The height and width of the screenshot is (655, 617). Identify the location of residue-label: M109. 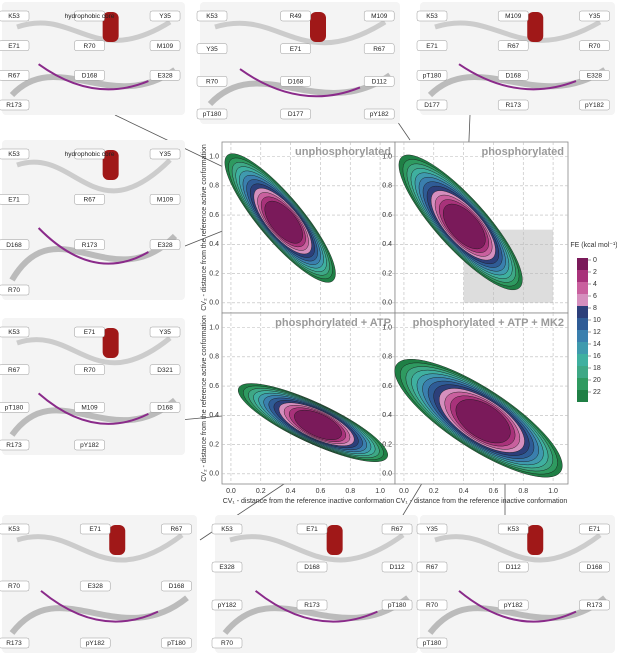
(379, 16).